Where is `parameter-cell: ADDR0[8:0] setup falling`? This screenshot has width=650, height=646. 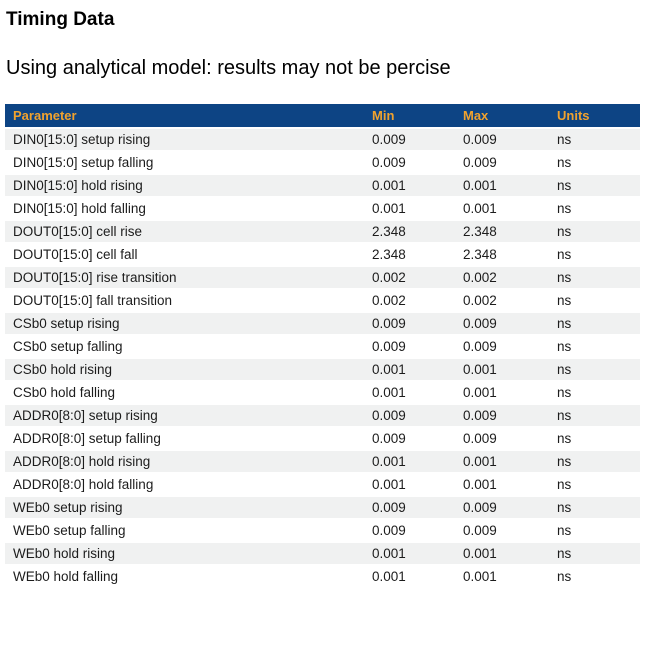
parameter-cell: ADDR0[8:0] setup falling is located at coordinates (184, 439).